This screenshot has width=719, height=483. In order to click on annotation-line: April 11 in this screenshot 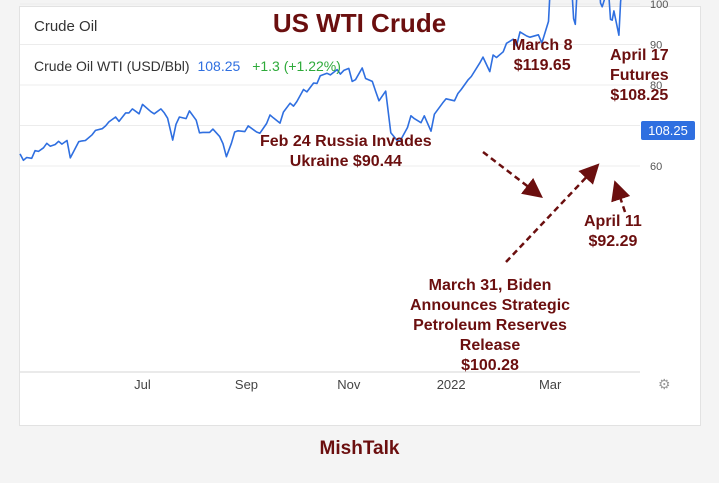, I will do `click(613, 221)`.